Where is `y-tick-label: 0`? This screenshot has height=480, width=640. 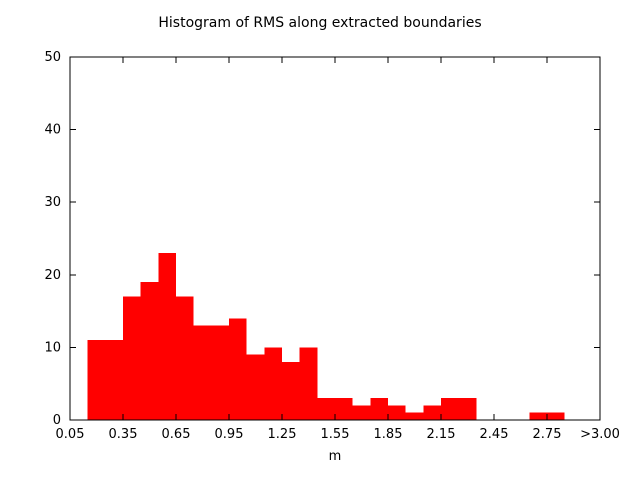 y-tick-label: 0 is located at coordinates (57, 420).